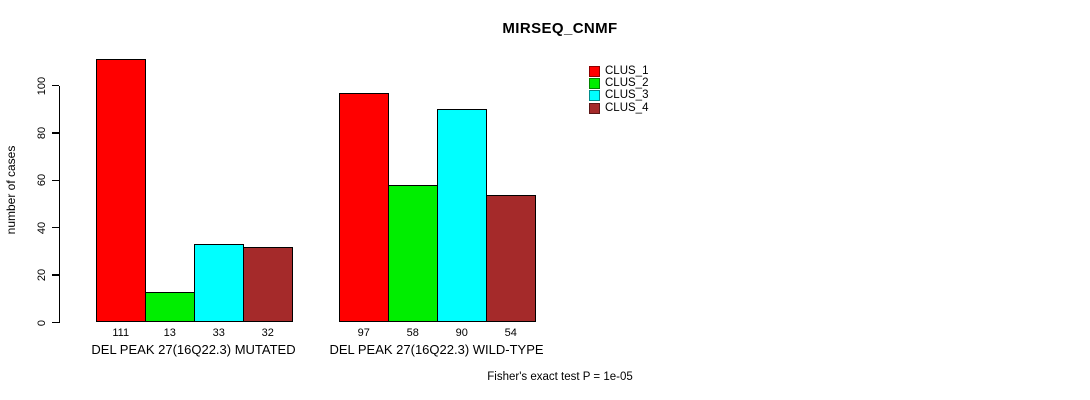  I want to click on y-axis-tick-label: 20, so click(42, 275).